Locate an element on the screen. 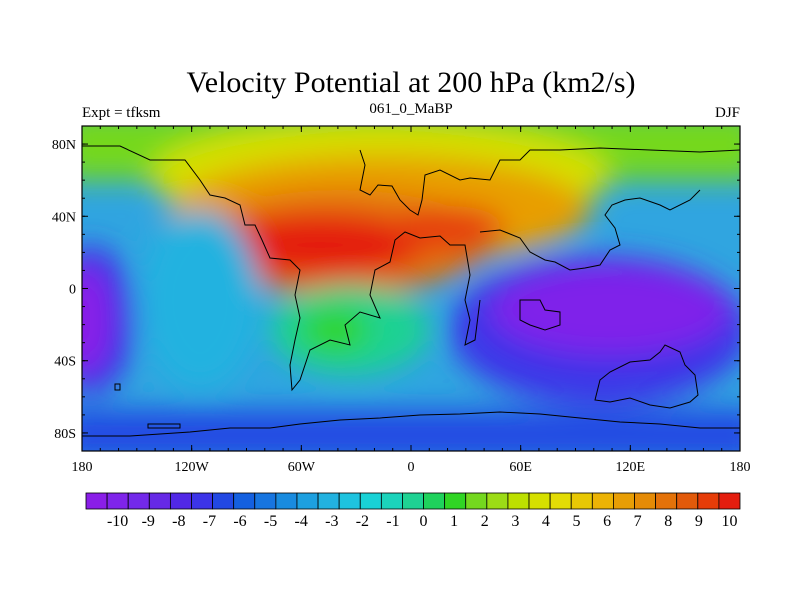 Image resolution: width=800 pixels, height=600 pixels. x-tick-label-4: 60E is located at coordinates (520, 467).